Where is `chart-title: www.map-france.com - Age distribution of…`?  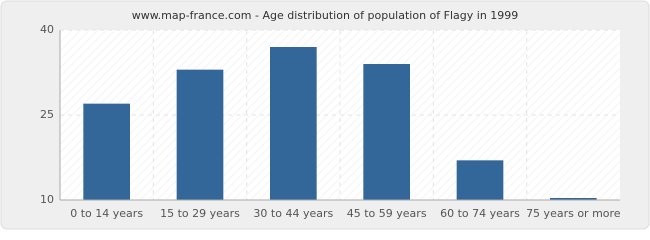
chart-title: www.map-france.com - Age distribution of… is located at coordinates (325, 15).